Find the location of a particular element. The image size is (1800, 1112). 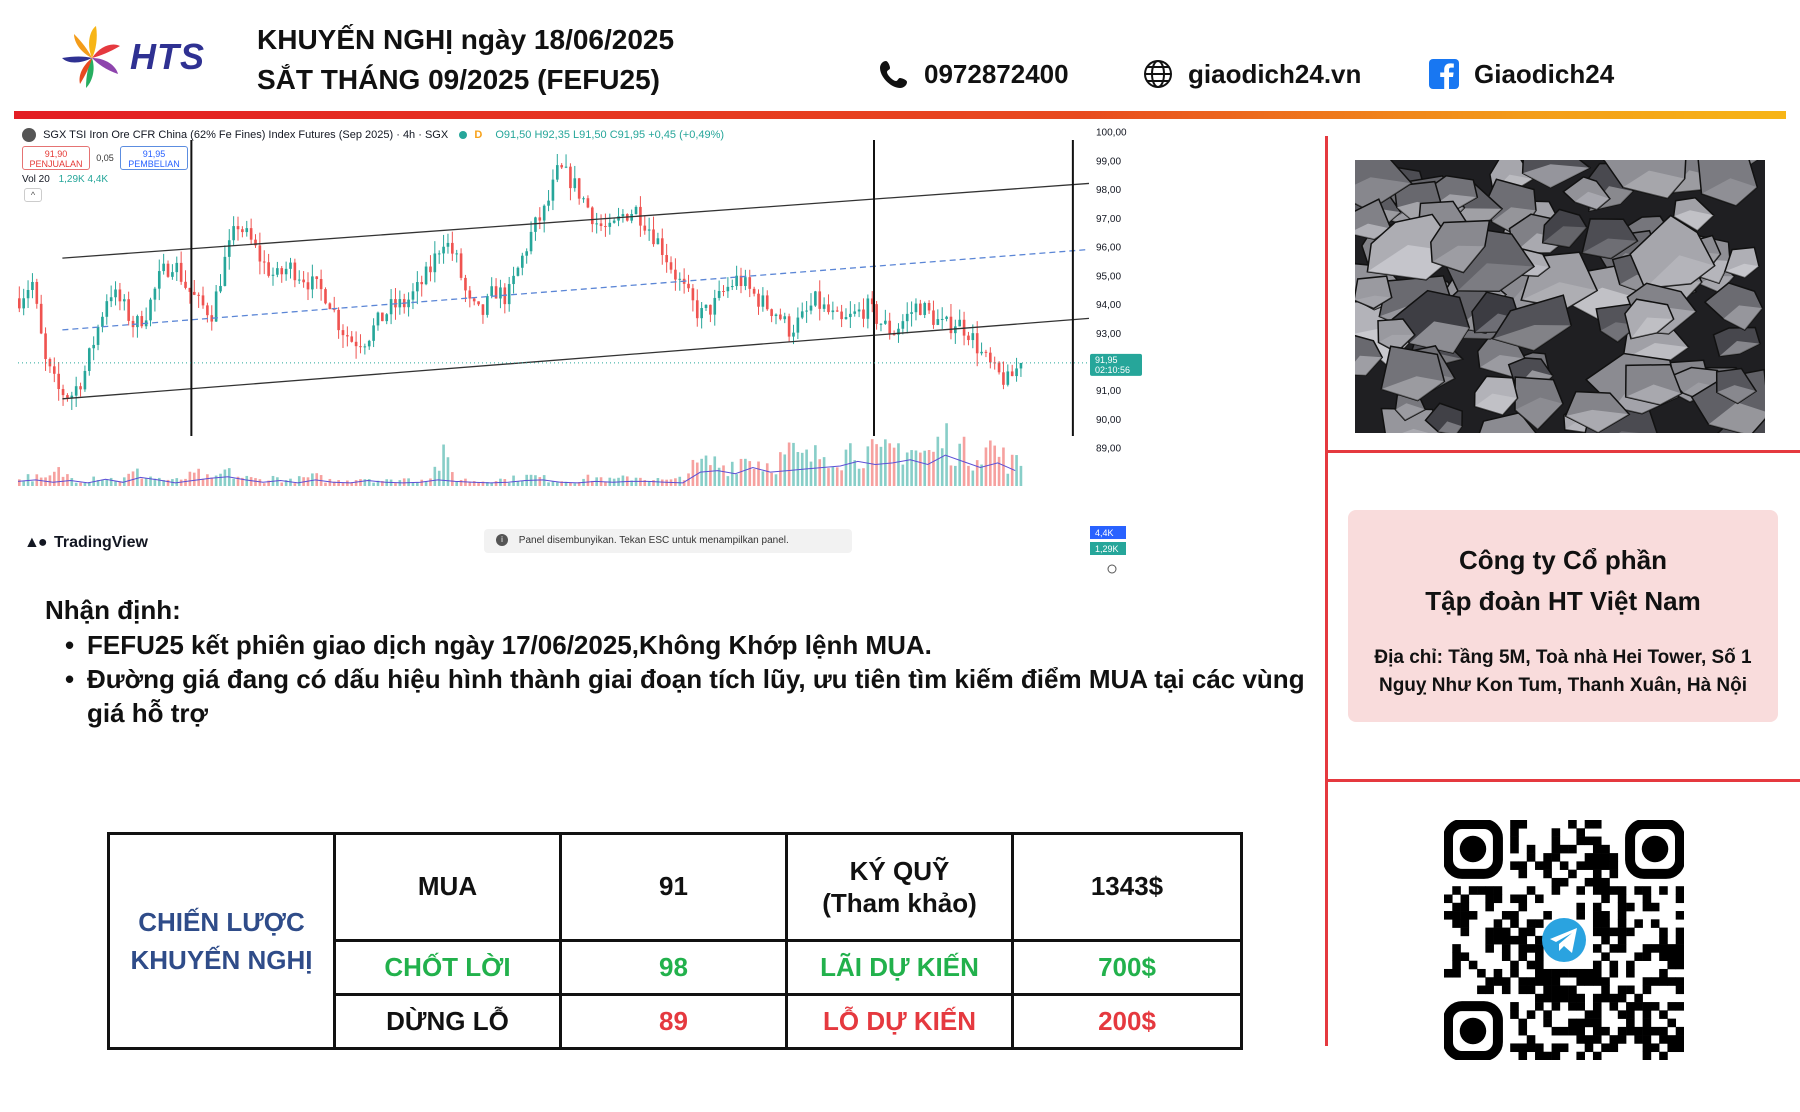

sell-button: 91,90 PENJUALAN is located at coordinates (56, 158).